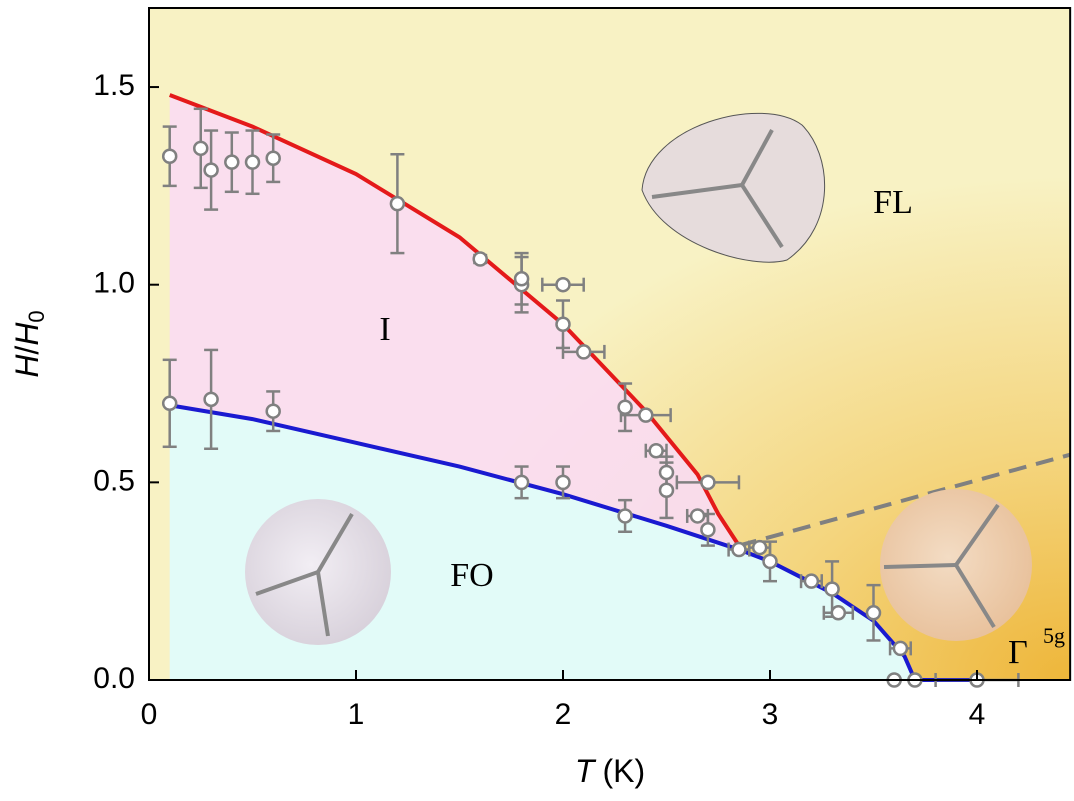  Describe the element at coordinates (114, 480) in the screenshot. I see `y-tick-label: 0.5` at that location.